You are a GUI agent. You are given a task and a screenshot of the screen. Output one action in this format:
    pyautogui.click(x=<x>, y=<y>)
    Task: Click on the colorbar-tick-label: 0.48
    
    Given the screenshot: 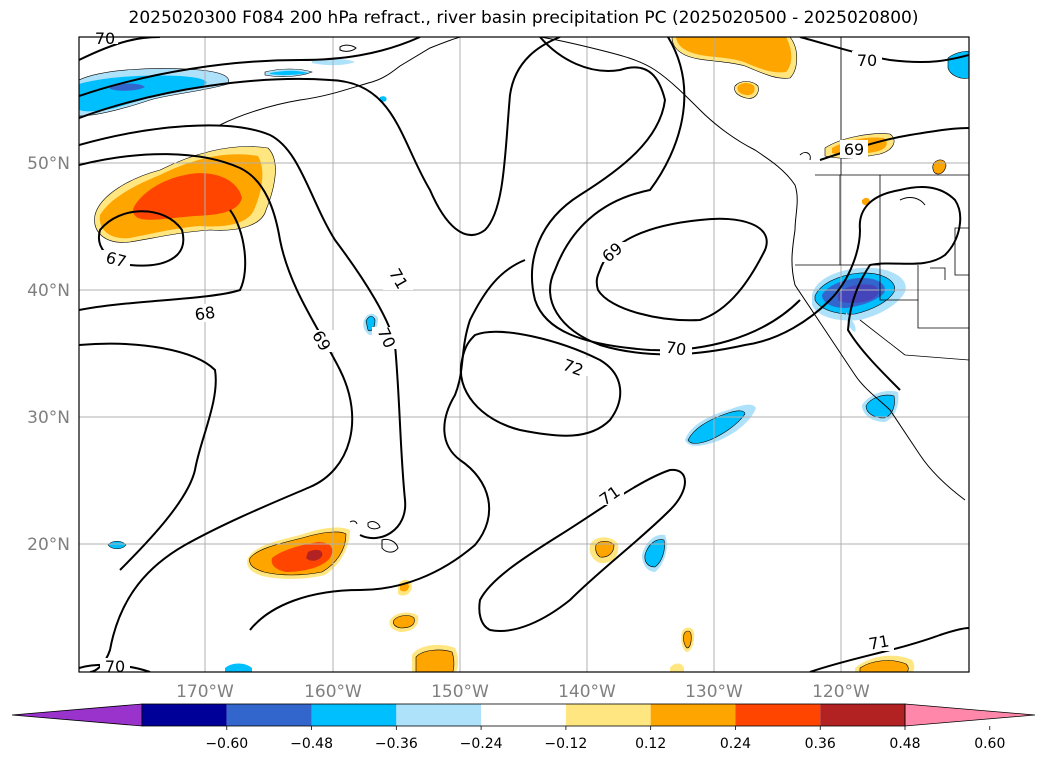 What is the action you would take?
    pyautogui.click(x=904, y=744)
    